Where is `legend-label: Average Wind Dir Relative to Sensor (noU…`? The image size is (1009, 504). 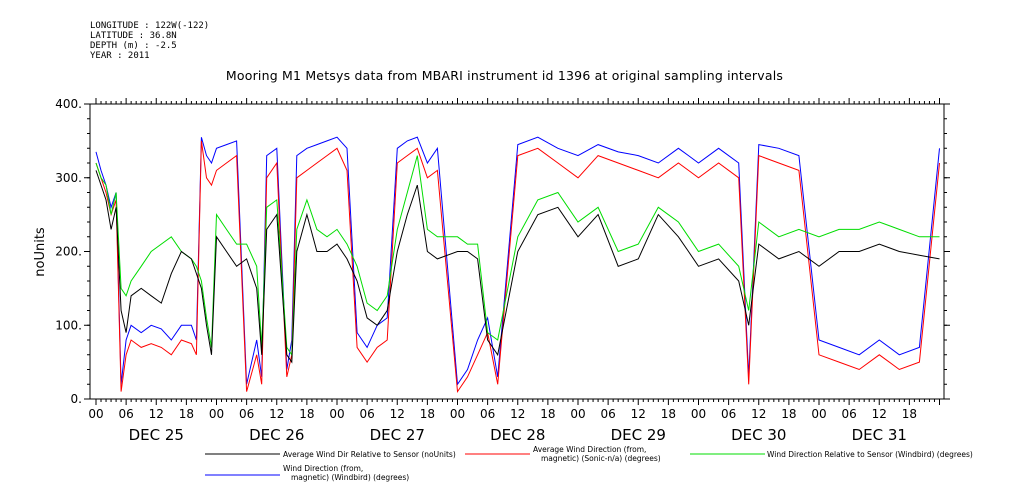
legend-label: Average Wind Dir Relative to Sensor (noU… is located at coordinates (369, 454).